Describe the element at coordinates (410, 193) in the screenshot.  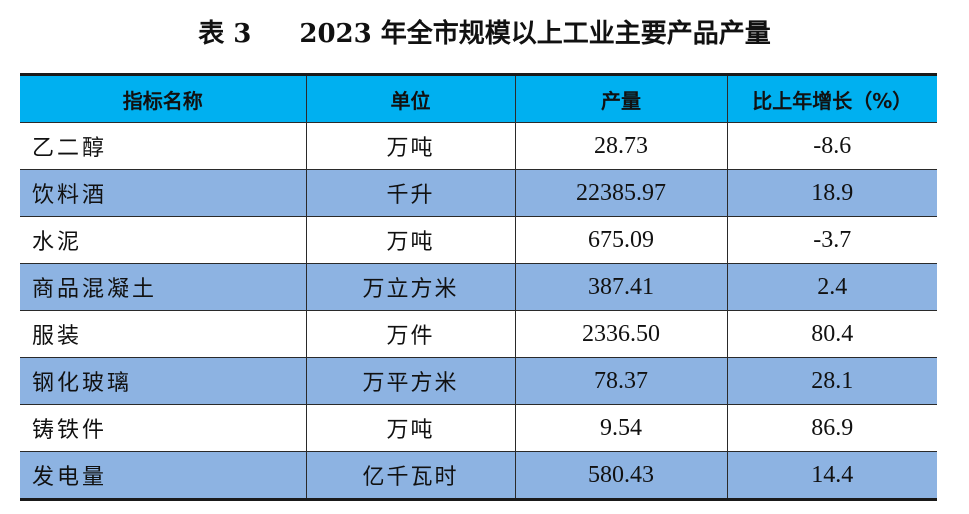
I see `unit-cell: 千升` at that location.